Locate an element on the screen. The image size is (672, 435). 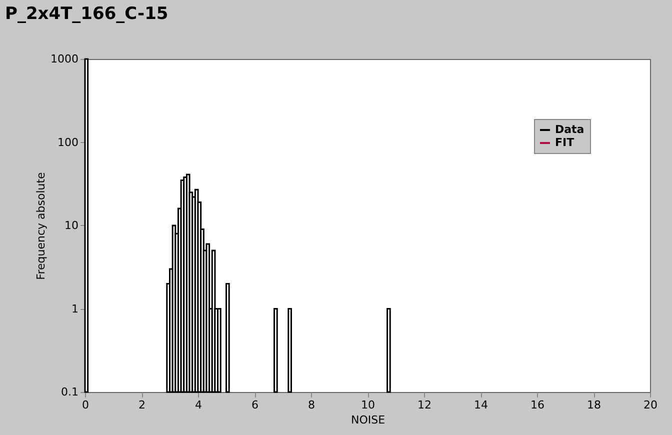
y-tick-label: 10 is located at coordinates (71, 225).